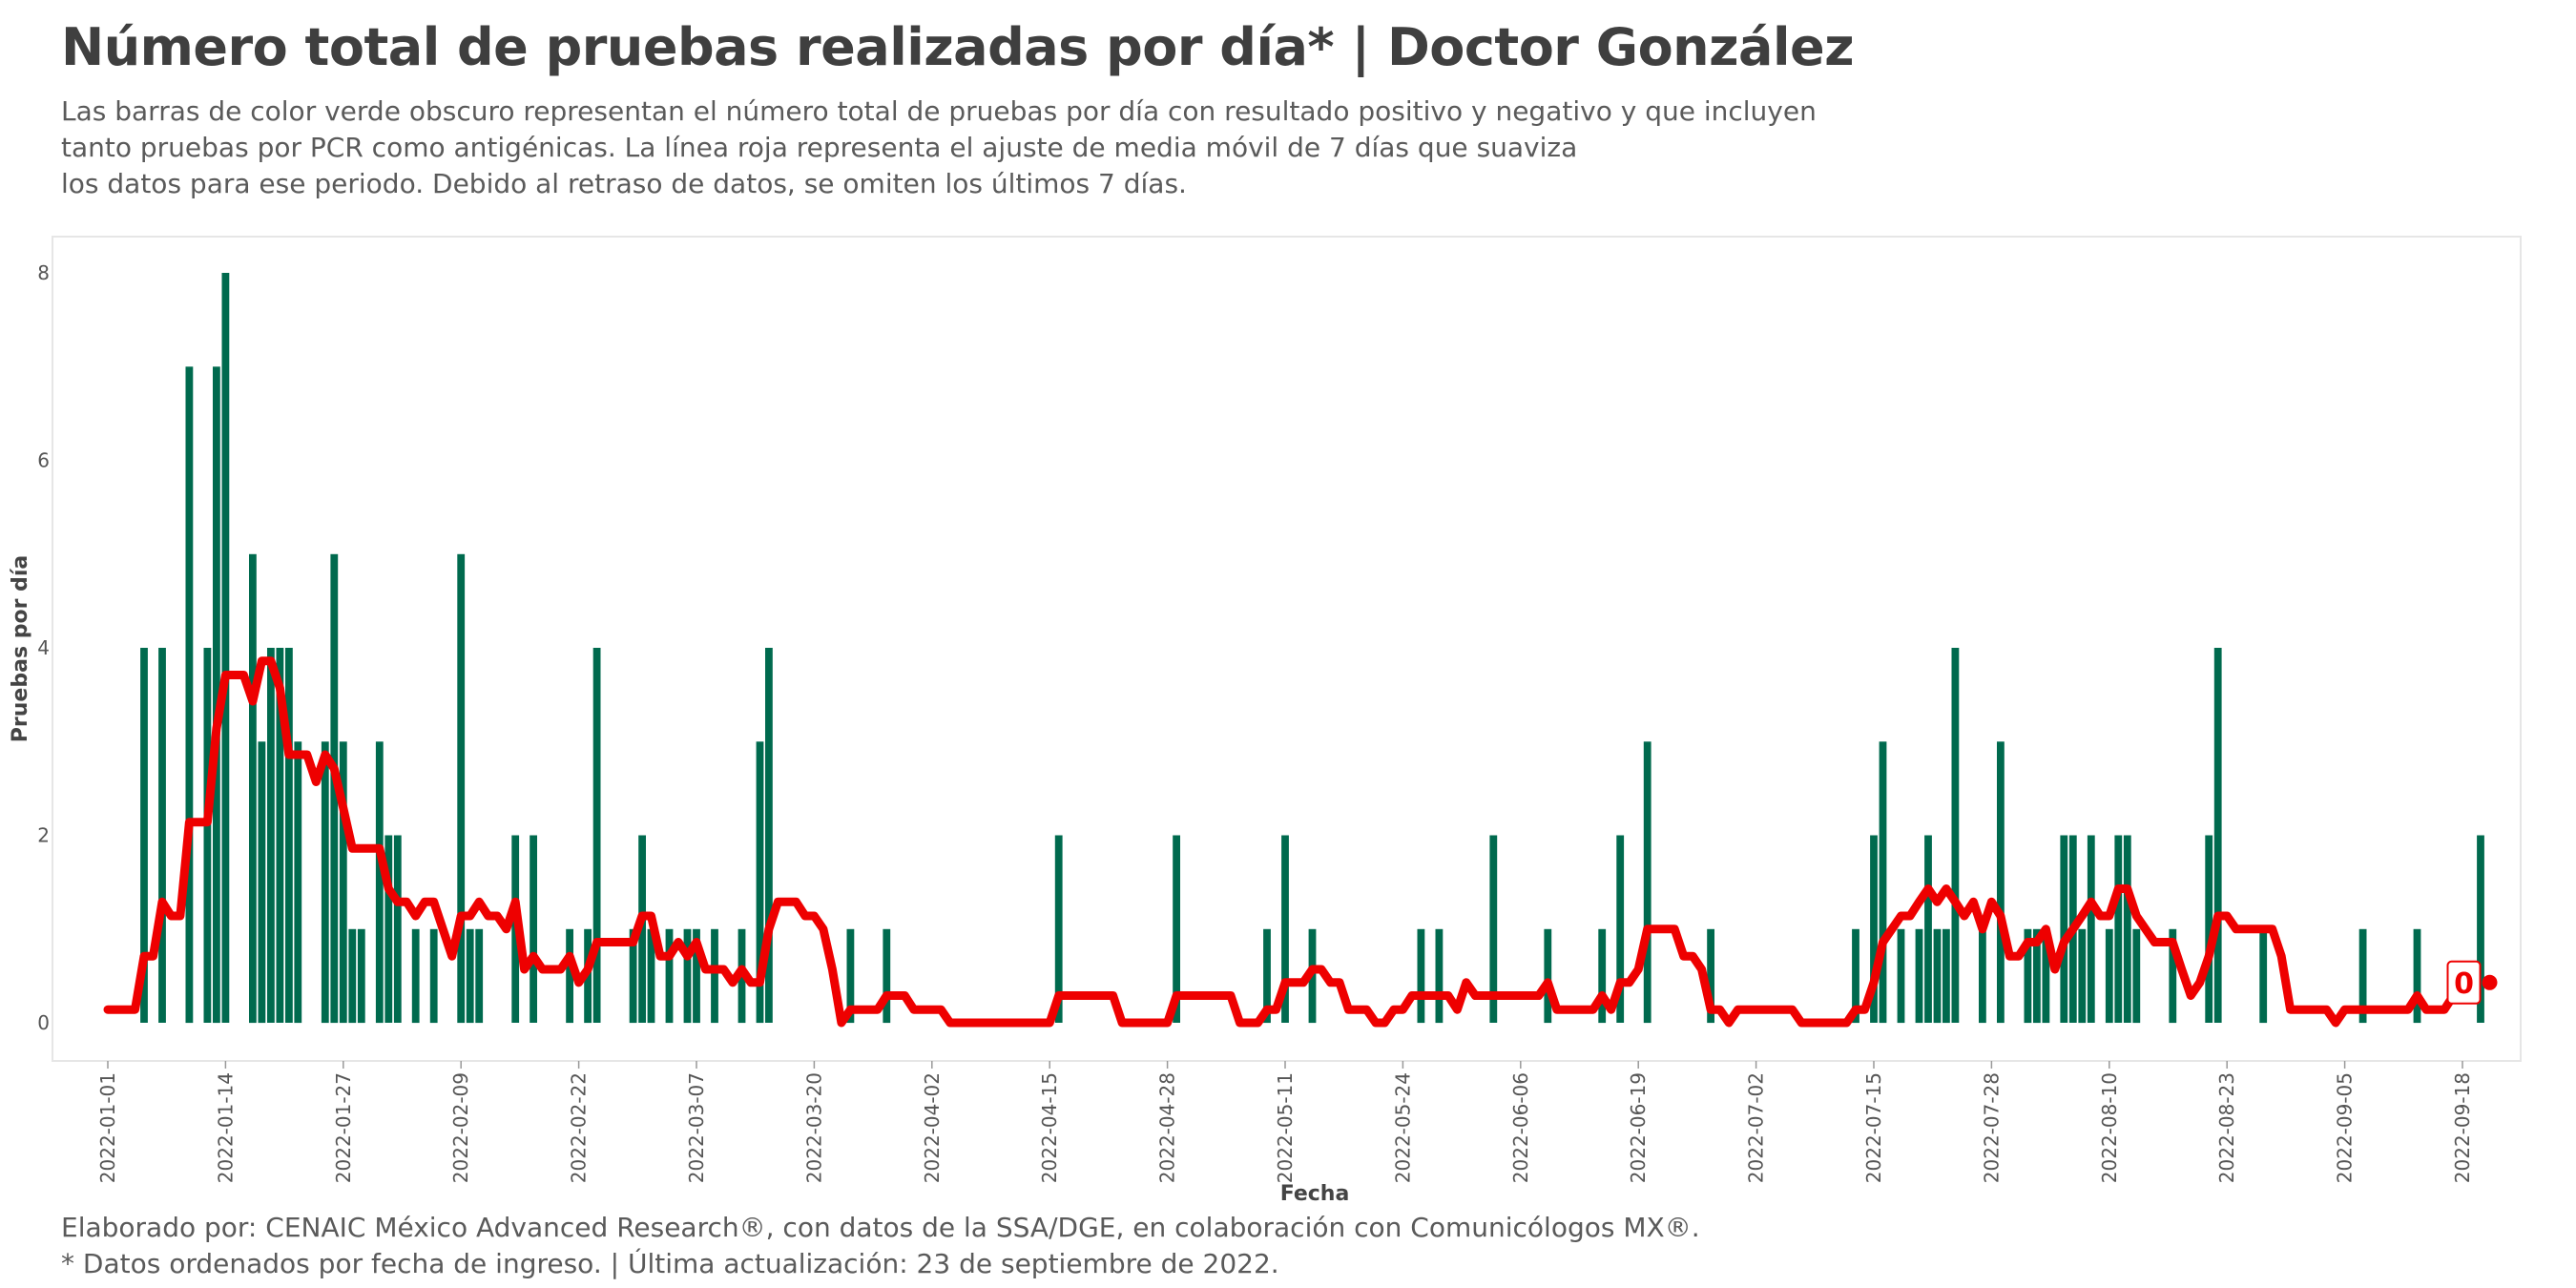  I want to click on end-label: 0, so click(2464, 984).